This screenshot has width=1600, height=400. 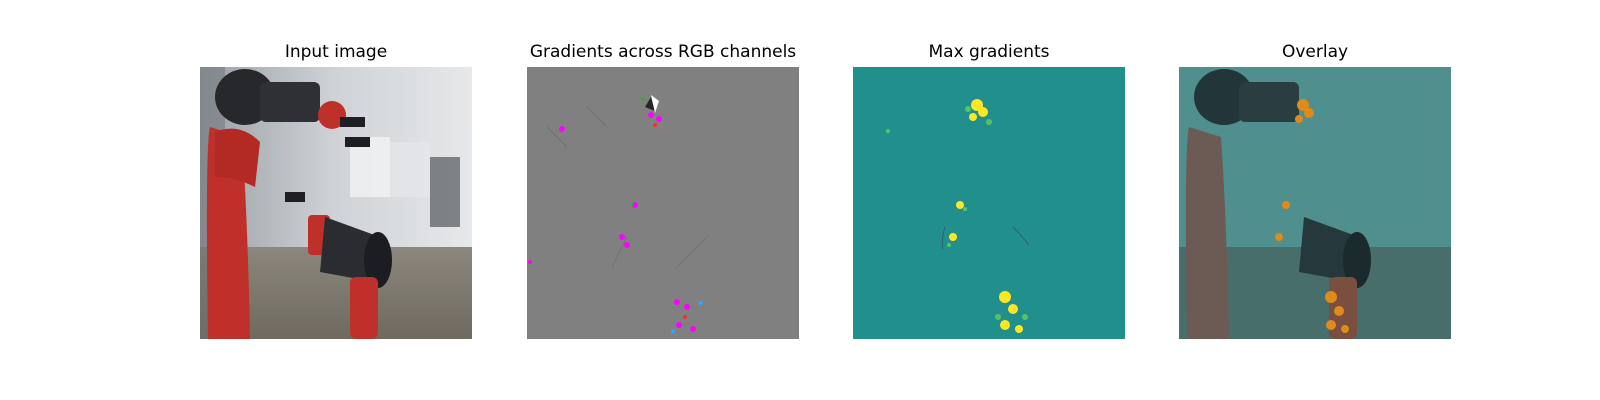 I want to click on overlay-image, so click(x=1315, y=203).